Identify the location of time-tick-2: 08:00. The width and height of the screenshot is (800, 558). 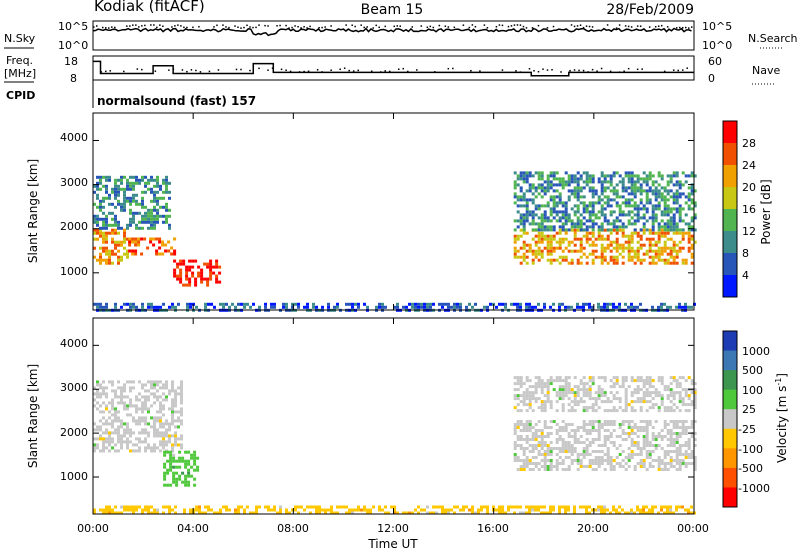
(293, 528).